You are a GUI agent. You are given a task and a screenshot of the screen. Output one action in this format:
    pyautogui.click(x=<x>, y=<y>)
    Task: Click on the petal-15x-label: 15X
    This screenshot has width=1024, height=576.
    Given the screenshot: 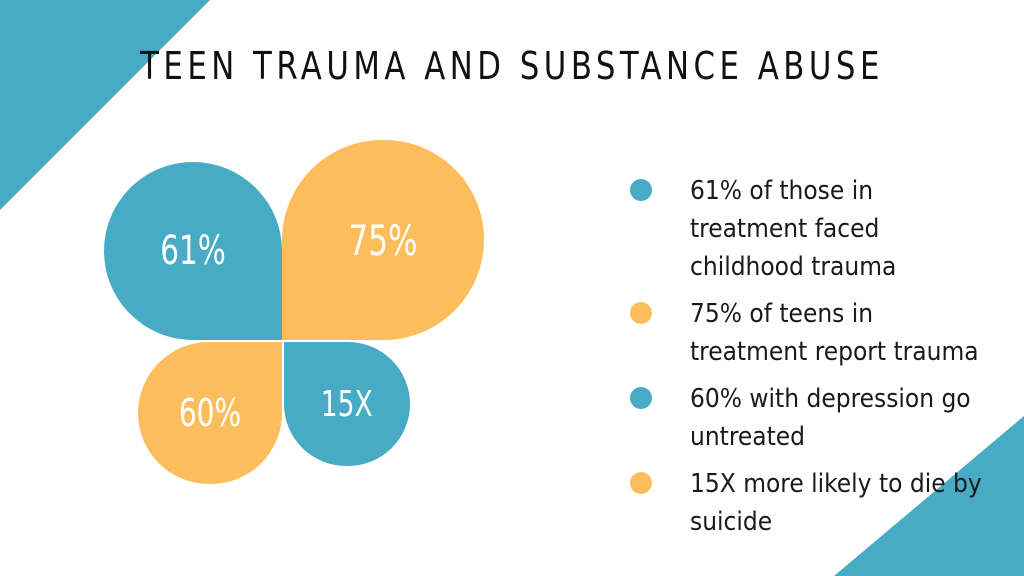 What is the action you would take?
    pyautogui.click(x=347, y=404)
    